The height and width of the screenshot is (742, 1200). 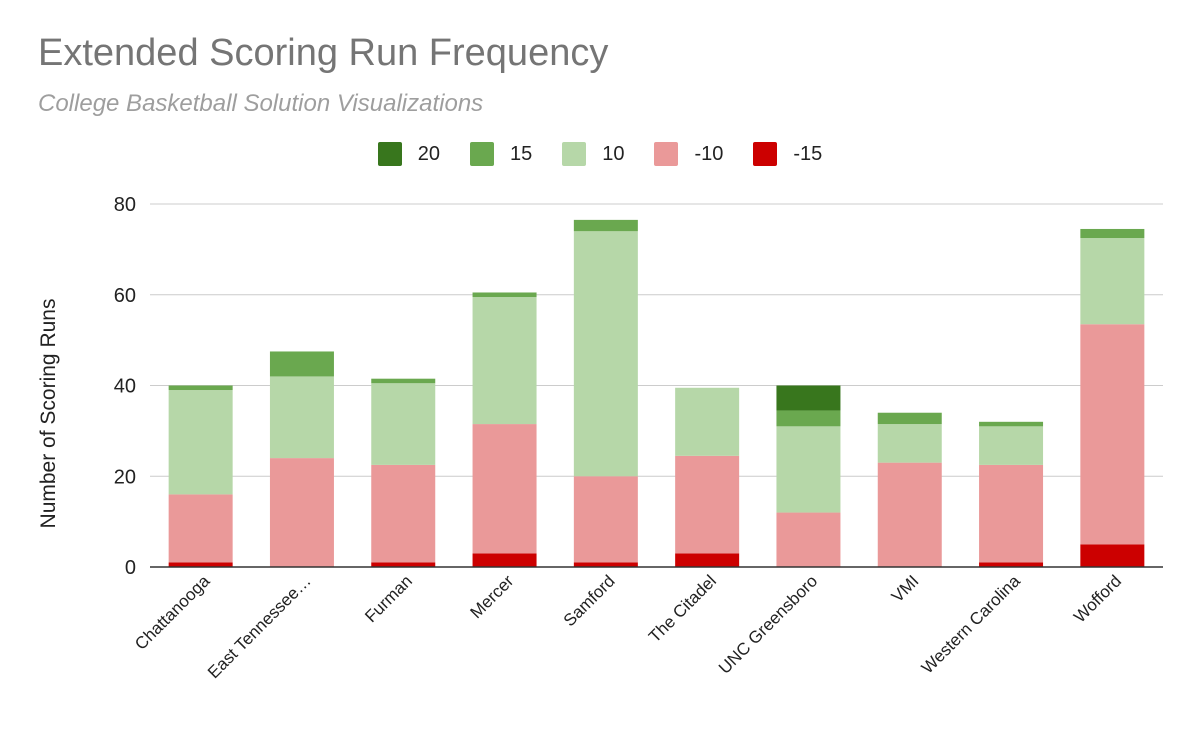 What do you see at coordinates (905, 588) in the screenshot?
I see `x-tick-label: VMI` at bounding box center [905, 588].